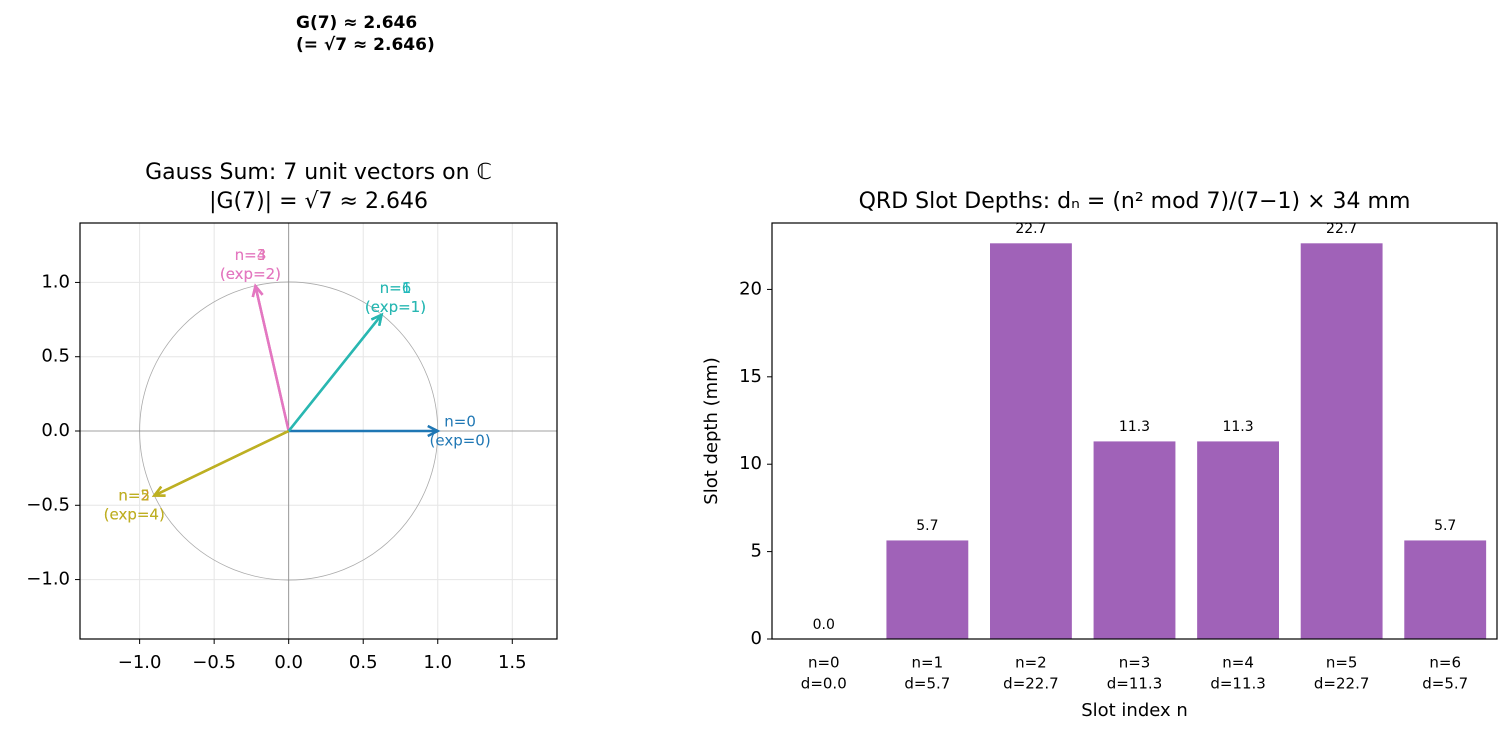 The width and height of the screenshot is (1511, 737). Describe the element at coordinates (711, 430) in the screenshot. I see `y-axis-label: Slot depth (mm)` at that location.